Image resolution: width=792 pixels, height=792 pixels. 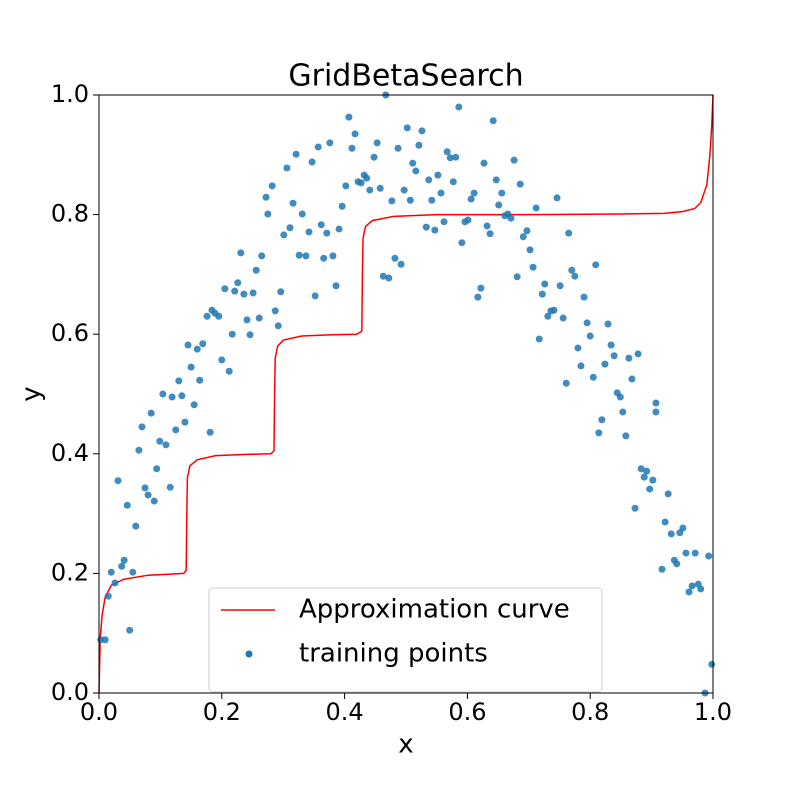 What do you see at coordinates (32, 393) in the screenshot?
I see `y-axis-label: y` at bounding box center [32, 393].